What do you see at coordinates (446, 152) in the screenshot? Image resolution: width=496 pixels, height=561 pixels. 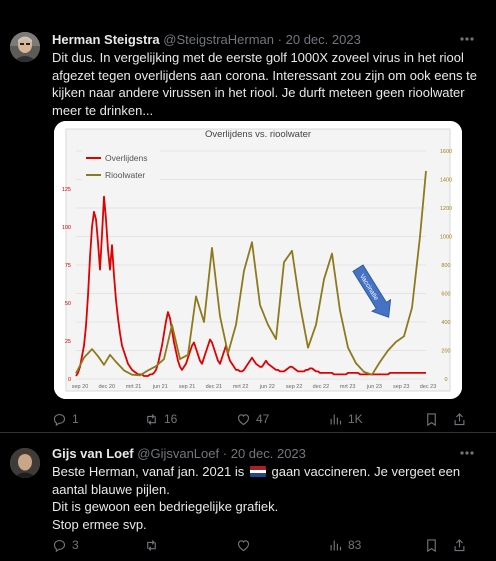 I see `right-tick-label: 1600` at bounding box center [446, 152].